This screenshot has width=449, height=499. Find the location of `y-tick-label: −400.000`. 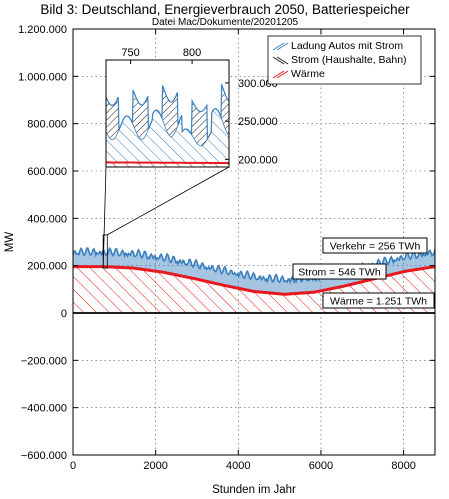

y-tick-label: −400.000 is located at coordinates (44, 409).